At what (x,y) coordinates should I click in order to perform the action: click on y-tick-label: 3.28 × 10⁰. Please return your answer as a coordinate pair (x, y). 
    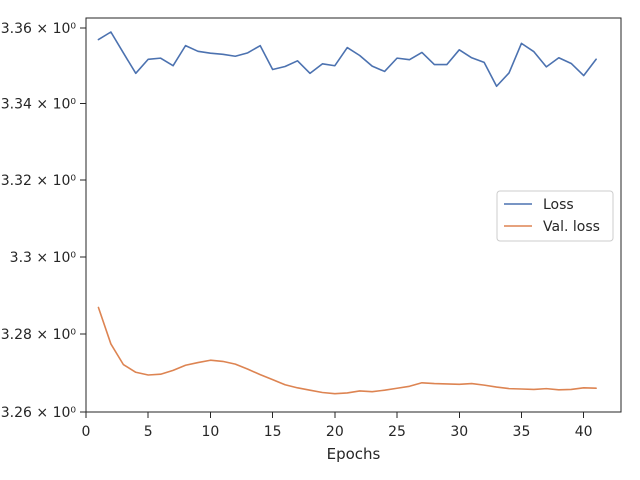
    Looking at the image, I should click on (39, 335).